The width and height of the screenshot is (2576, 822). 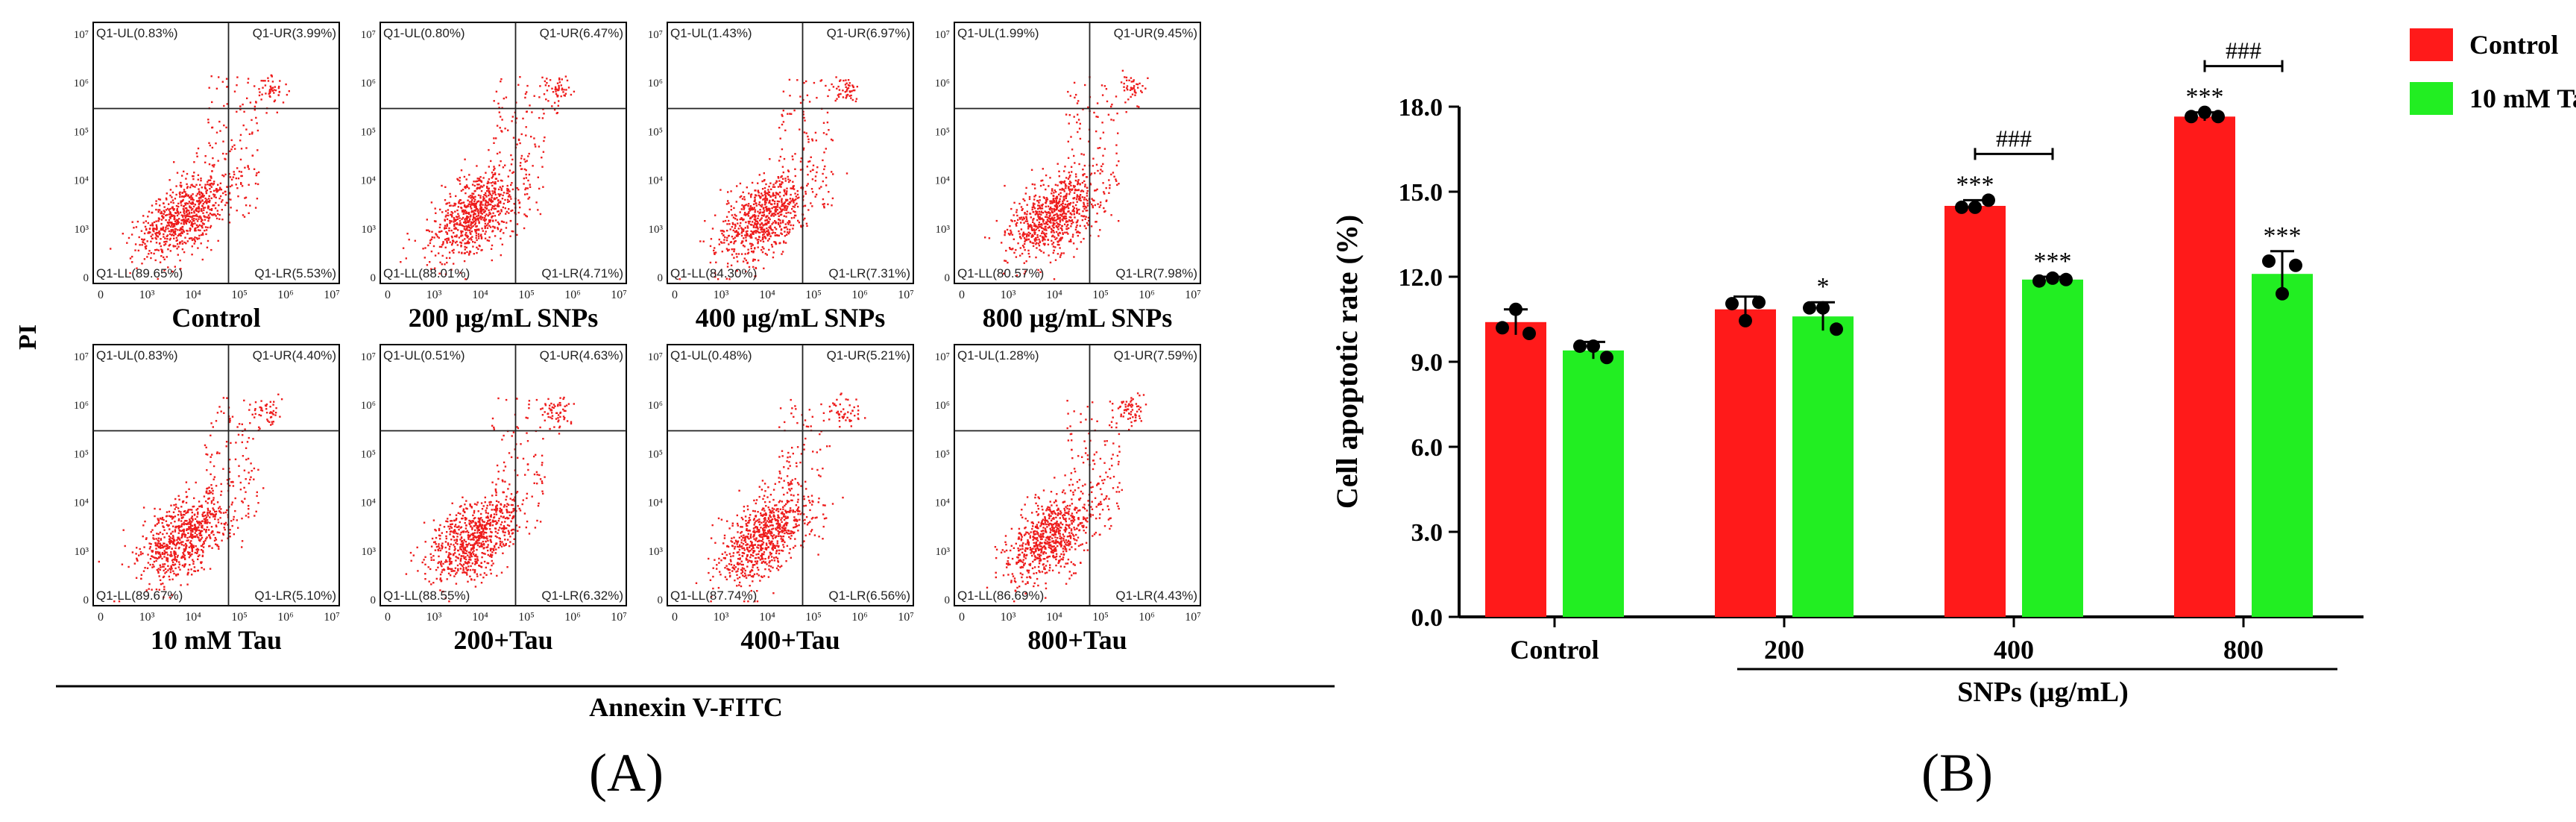 What do you see at coordinates (948, 278) in the screenshot?
I see `flow-y-tick: 0` at bounding box center [948, 278].